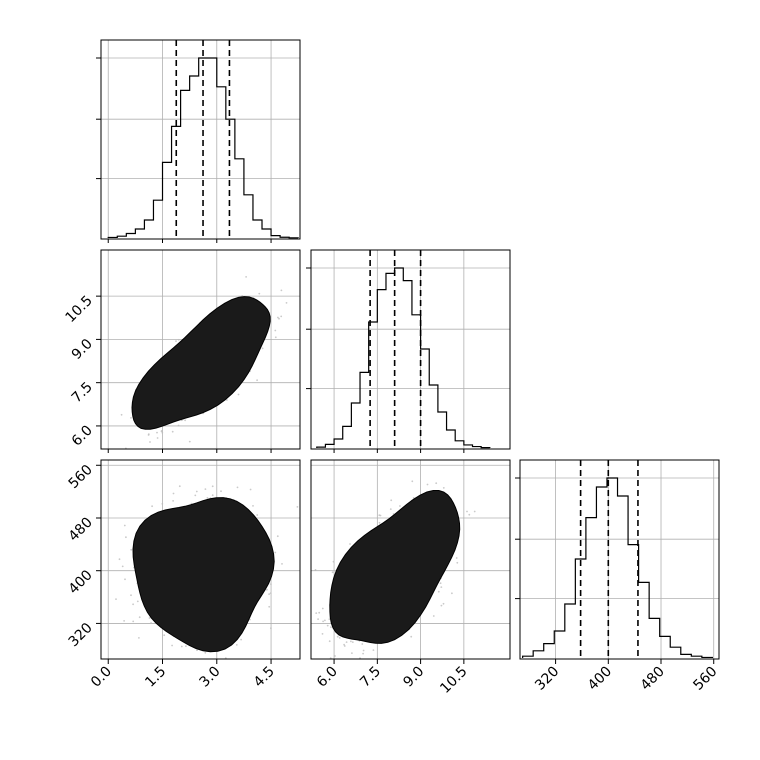 The width and height of the screenshot is (760, 760). I want to click on histogram-p1, so click(403, 358).